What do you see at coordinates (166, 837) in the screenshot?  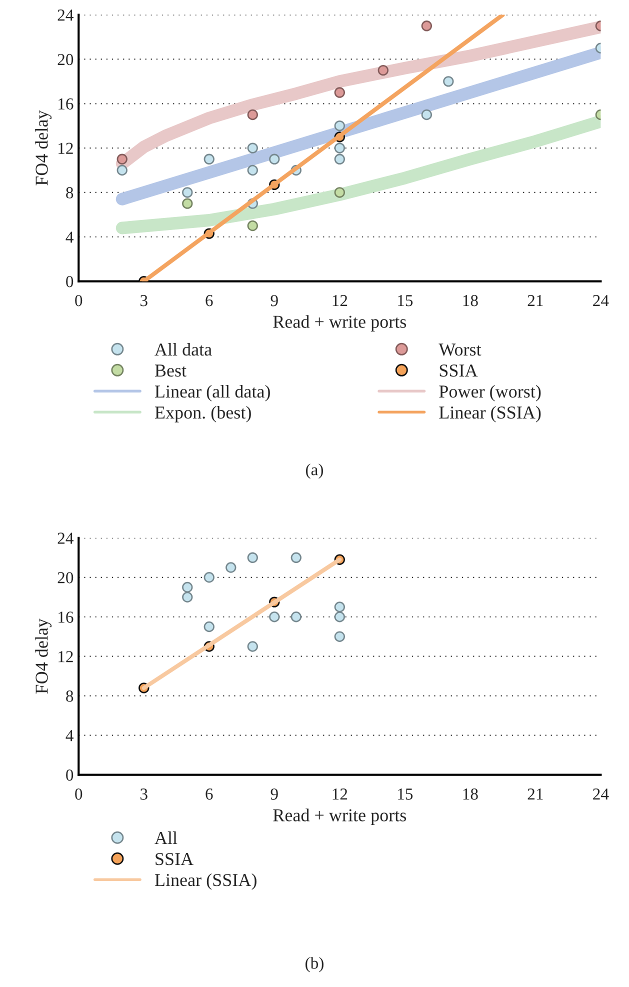 I see `legend-label: All` at bounding box center [166, 837].